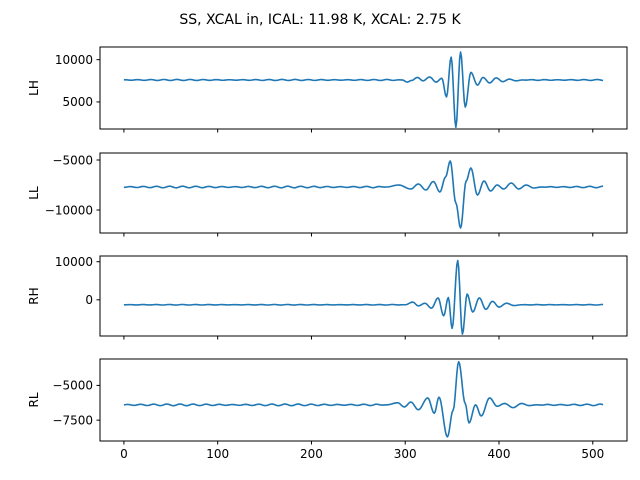 This screenshot has height=480, width=640. Describe the element at coordinates (499, 454) in the screenshot. I see `x-tick-label: 400` at that location.